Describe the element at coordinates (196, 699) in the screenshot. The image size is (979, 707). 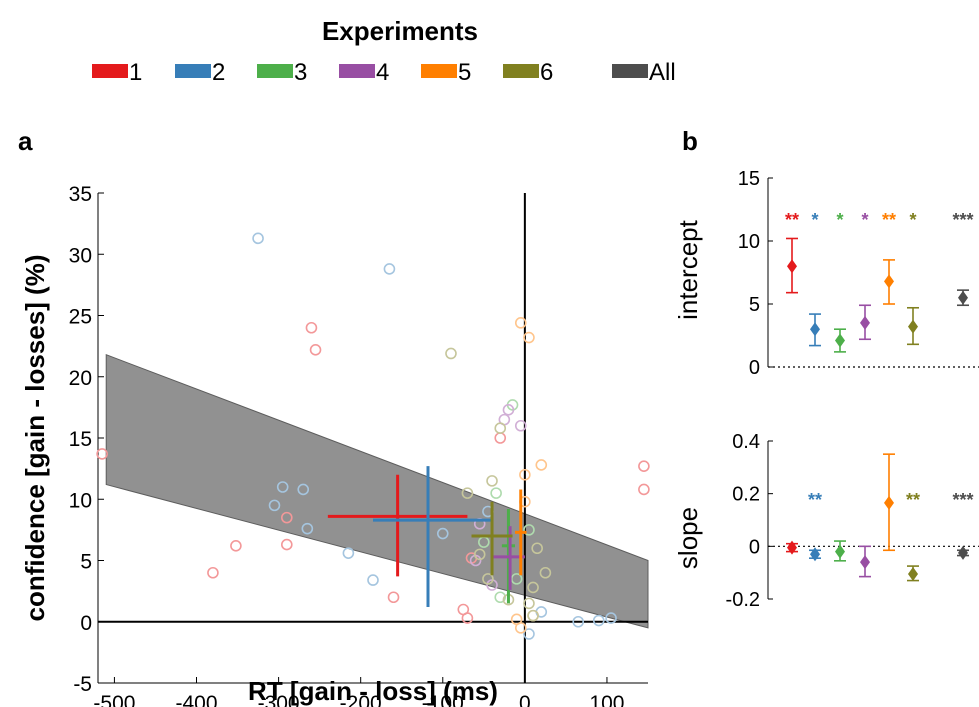
I see `x-tick-label: -400` at that location.